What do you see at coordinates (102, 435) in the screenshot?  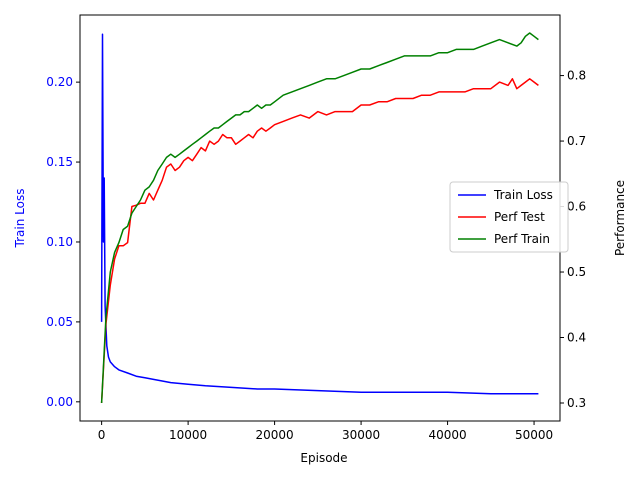 I see `x-tick-label: 0` at bounding box center [102, 435].